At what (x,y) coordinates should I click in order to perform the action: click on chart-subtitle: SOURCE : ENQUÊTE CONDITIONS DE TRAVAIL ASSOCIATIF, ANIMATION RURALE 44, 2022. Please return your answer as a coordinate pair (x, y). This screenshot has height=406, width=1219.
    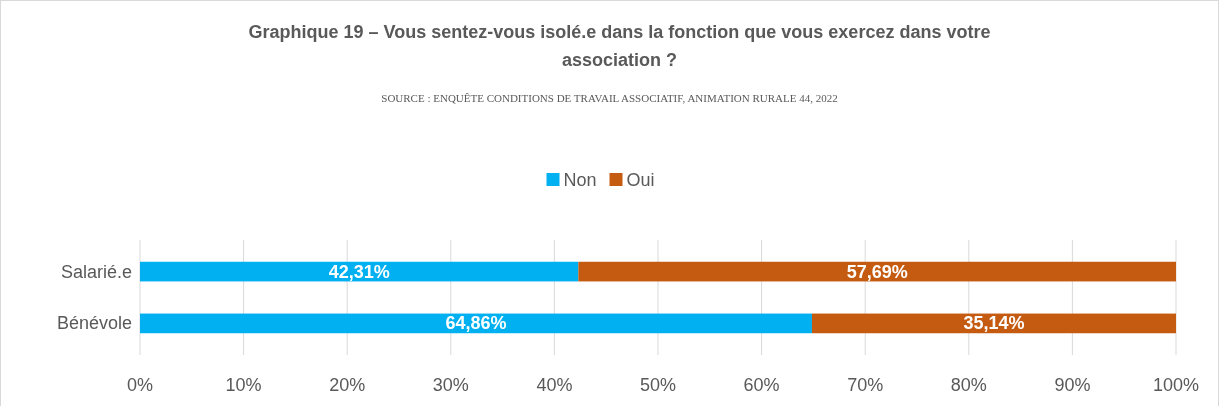
    Looking at the image, I should click on (609, 98).